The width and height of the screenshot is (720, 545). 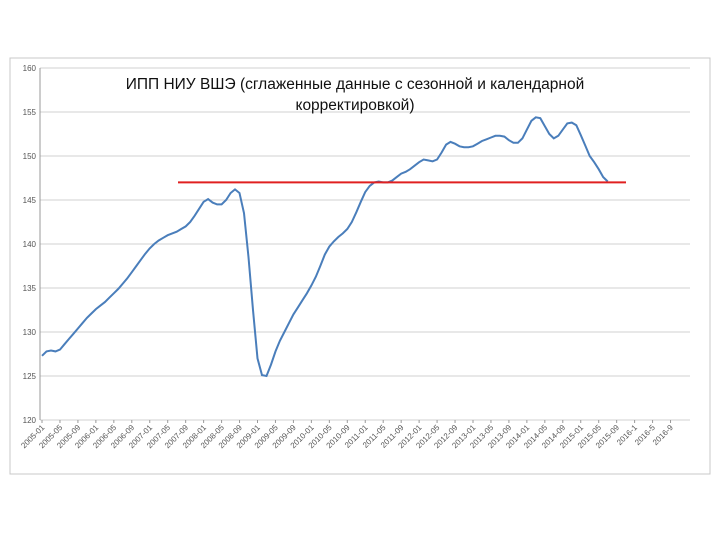 What do you see at coordinates (30, 244) in the screenshot?
I see `y-tick-label: 140` at bounding box center [30, 244].